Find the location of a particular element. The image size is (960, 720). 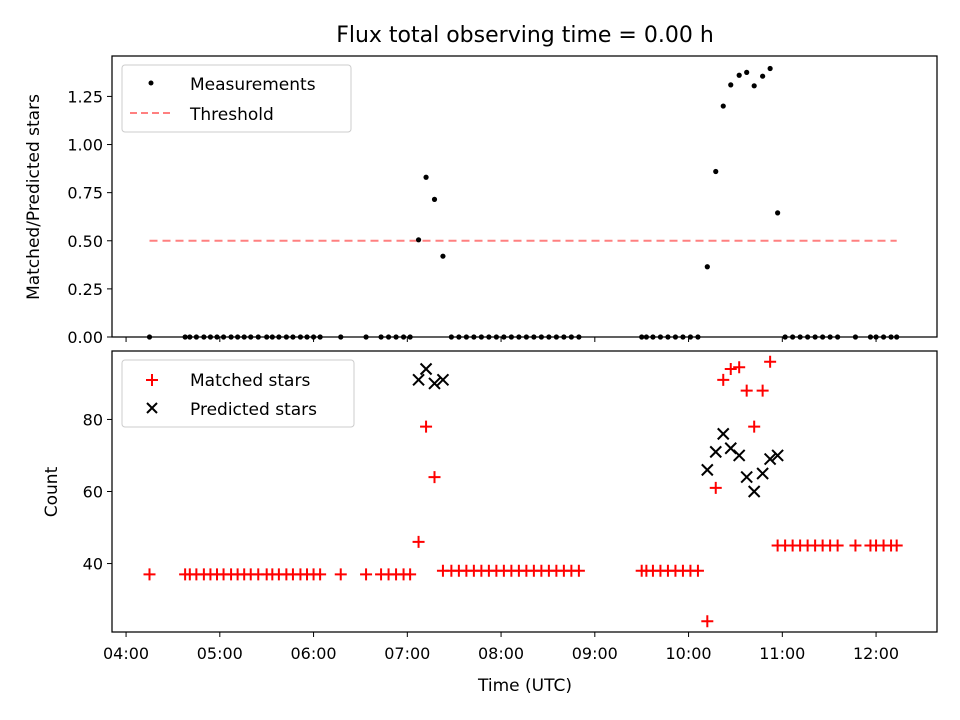

measurements-legend-label: Measurements is located at coordinates (253, 85).